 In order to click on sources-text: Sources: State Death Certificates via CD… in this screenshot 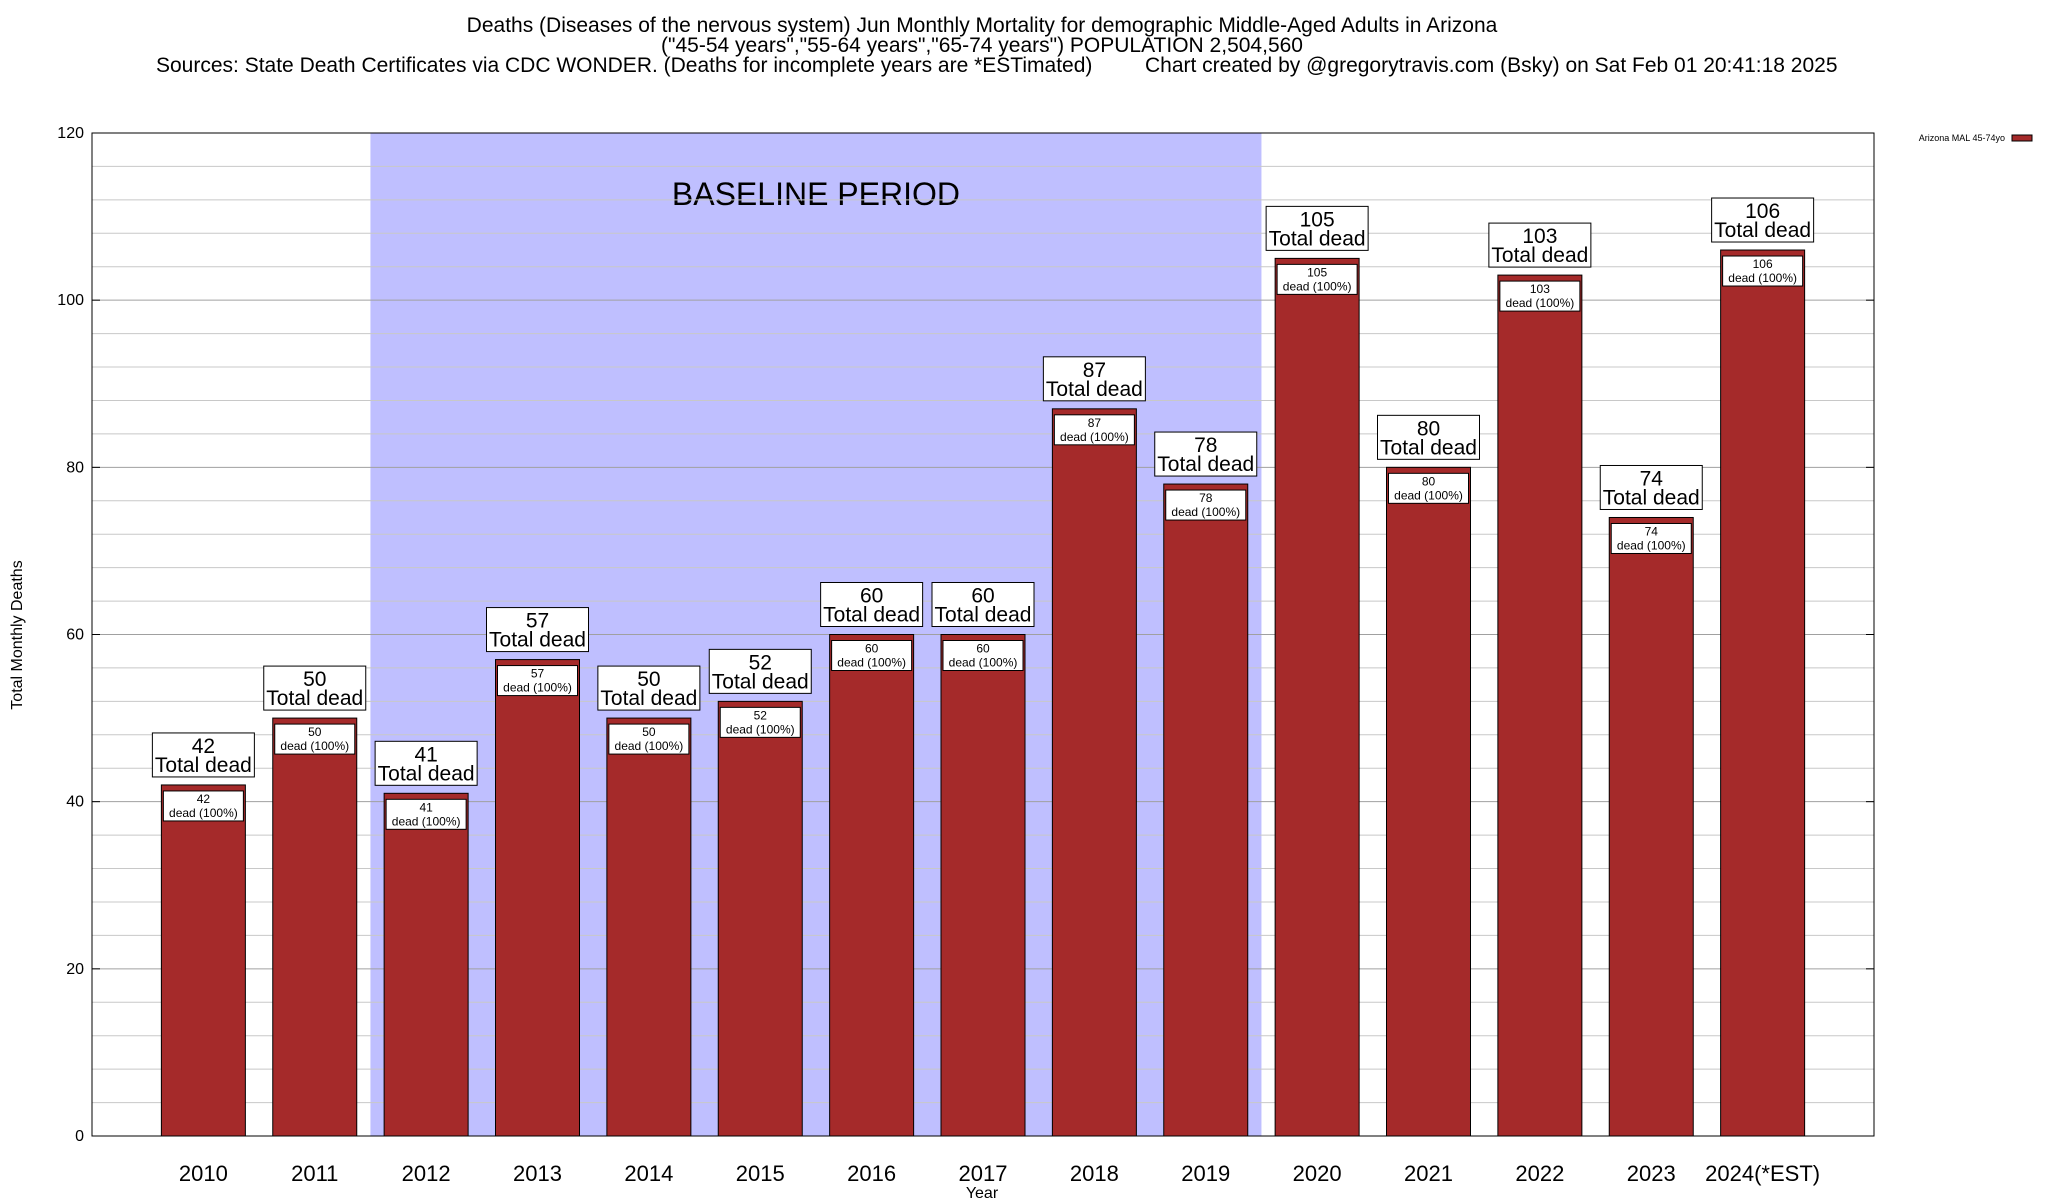, I will do `click(624, 65)`.